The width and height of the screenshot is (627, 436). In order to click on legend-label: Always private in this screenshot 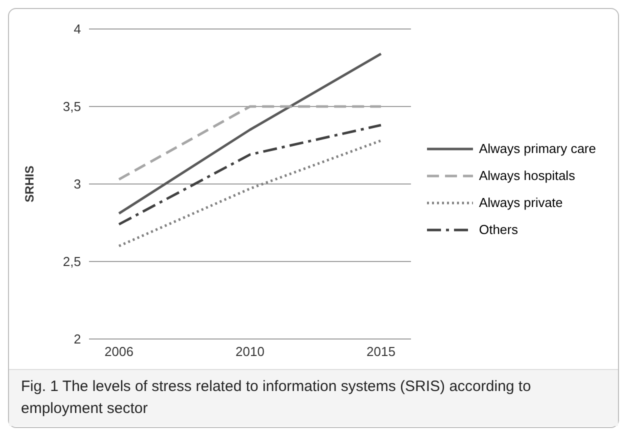, I will do `click(520, 202)`.